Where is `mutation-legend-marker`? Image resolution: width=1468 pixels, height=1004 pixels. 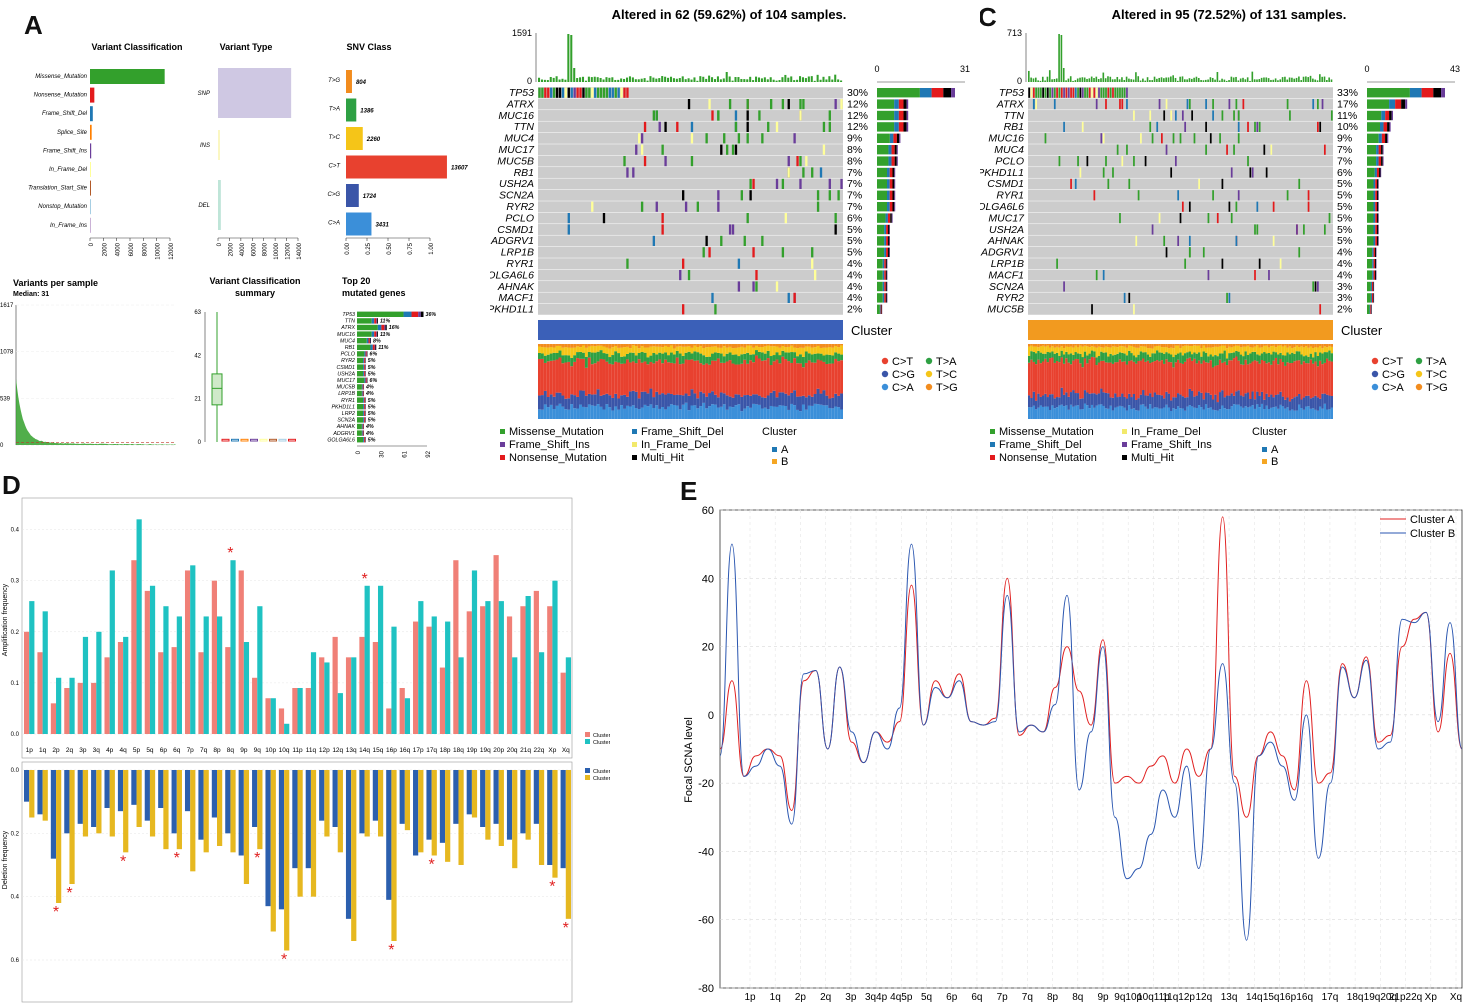
mutation-legend-marker is located at coordinates (502, 431).